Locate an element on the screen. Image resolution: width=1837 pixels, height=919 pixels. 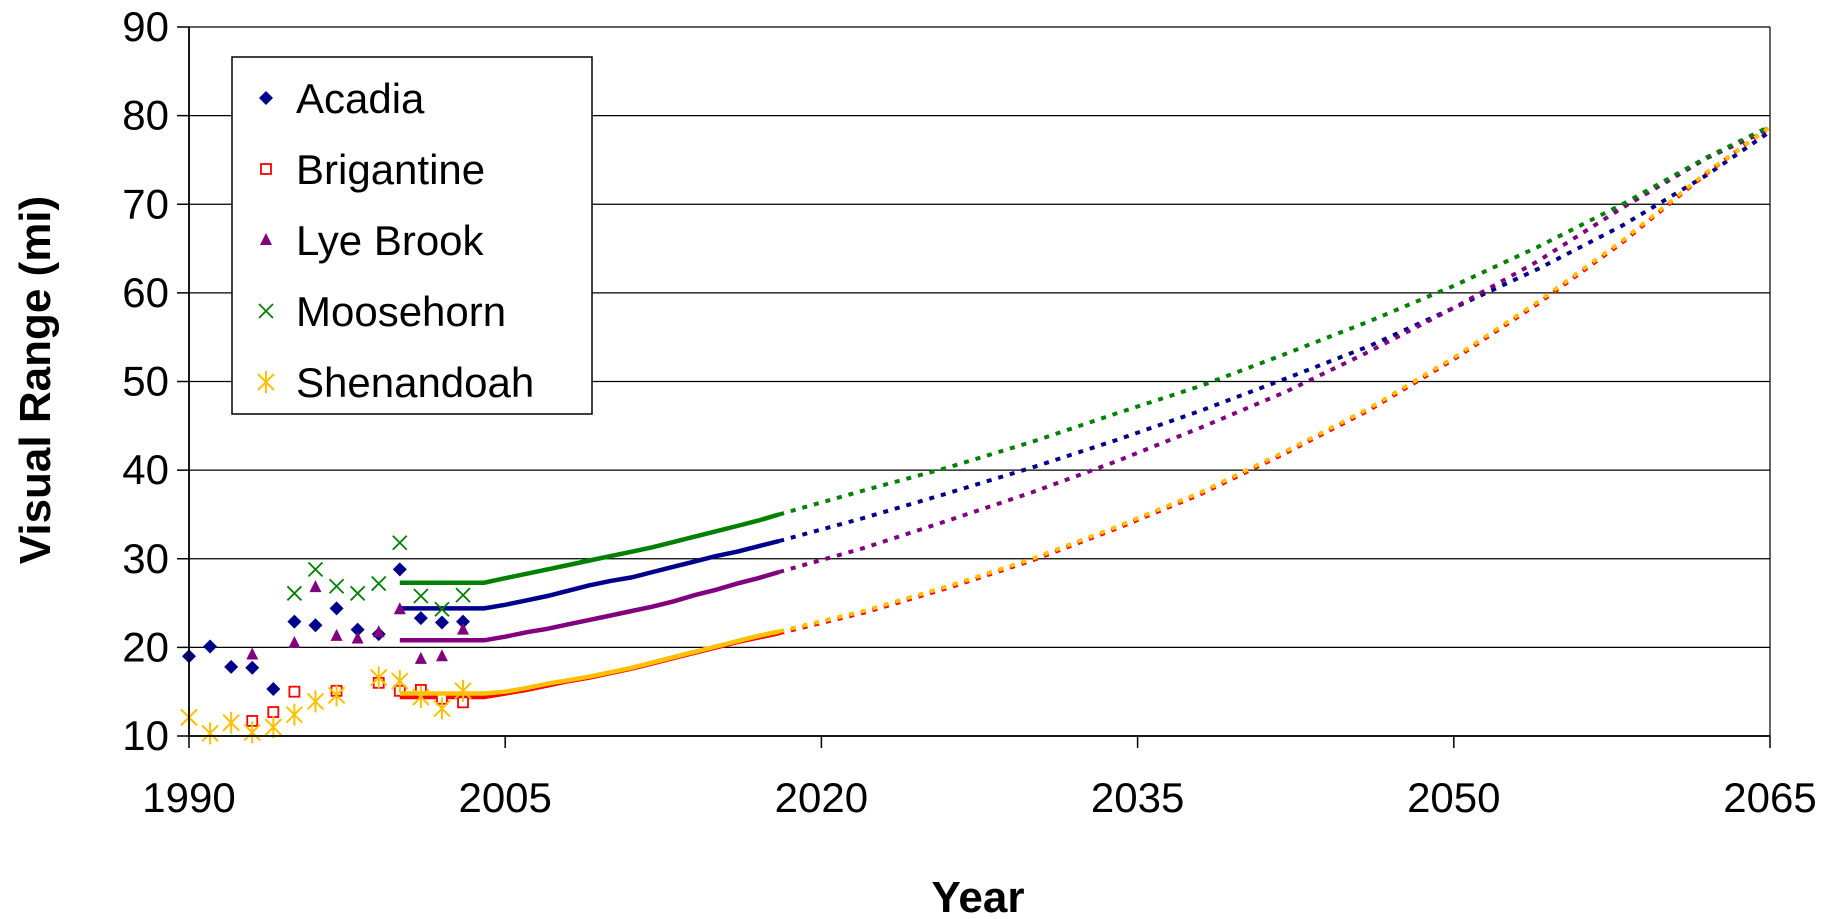
legend-label-brigantine: Brigantine is located at coordinates (390, 169).